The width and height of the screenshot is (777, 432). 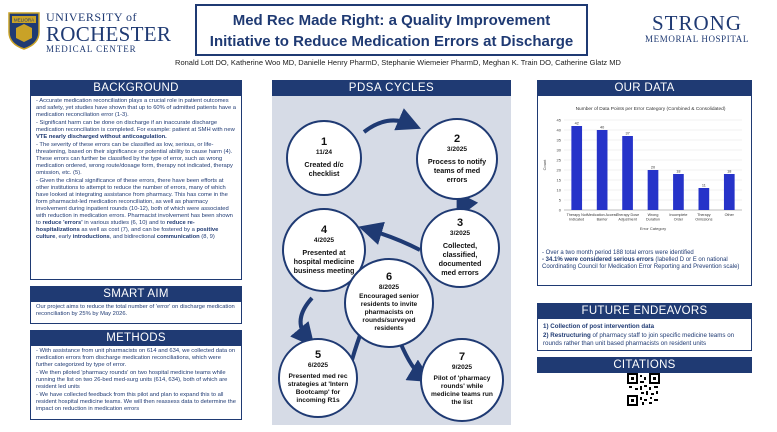 What do you see at coordinates (391, 88) in the screenshot?
I see `pdsa-heading: PDSA CYCLES` at bounding box center [391, 88].